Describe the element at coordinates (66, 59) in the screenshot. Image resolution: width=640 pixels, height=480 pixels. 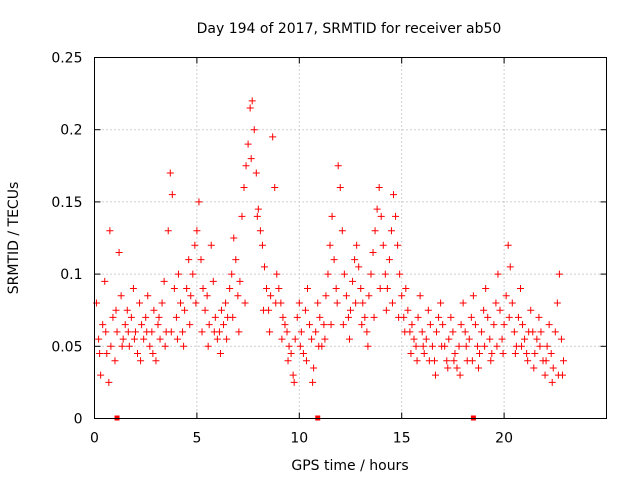
I see `y-tick-label: 0.25` at that location.